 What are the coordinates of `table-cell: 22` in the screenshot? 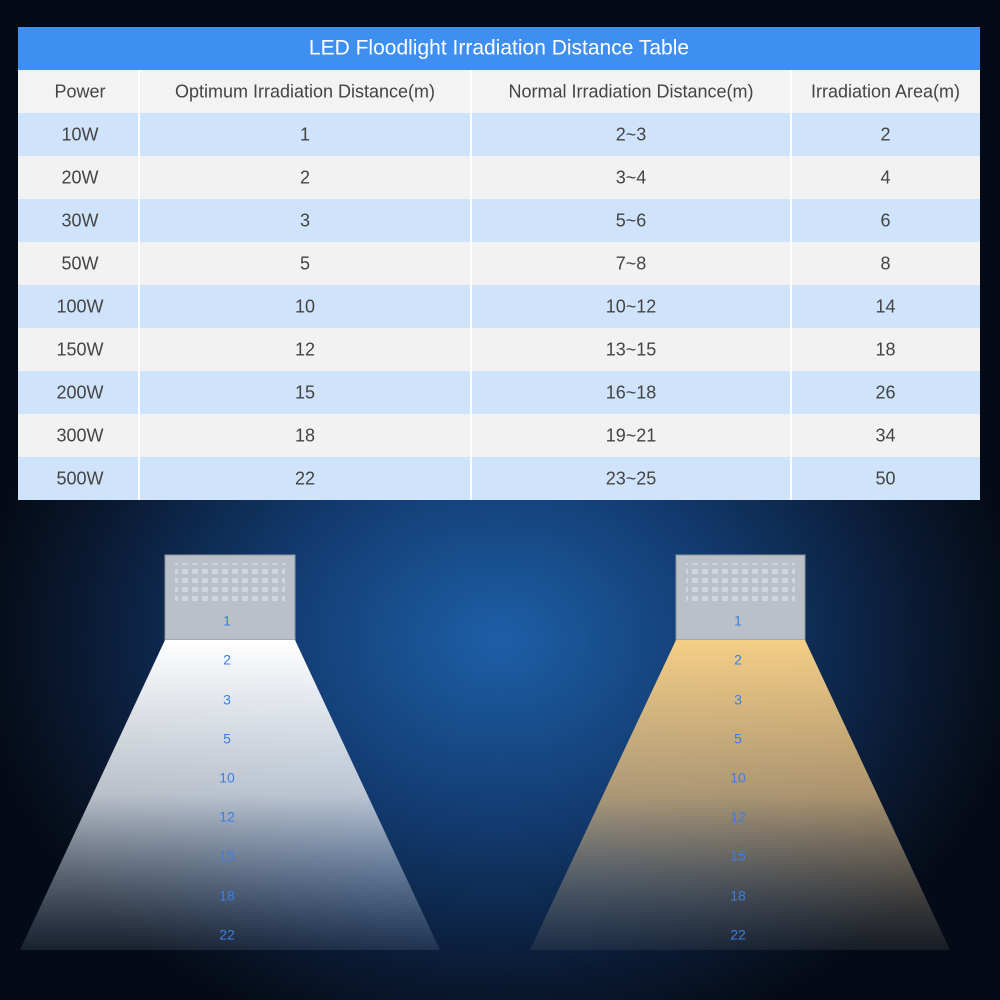 It's located at (305, 478).